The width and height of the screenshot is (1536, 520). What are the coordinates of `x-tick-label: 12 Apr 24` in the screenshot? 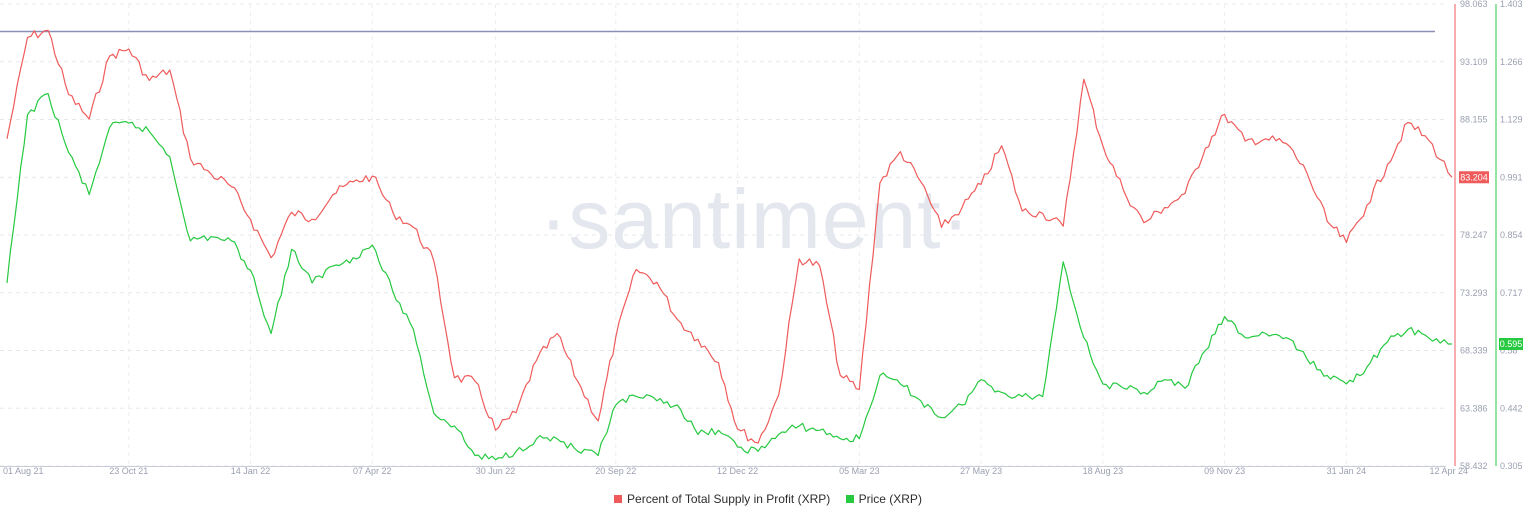 It's located at (1448, 471).